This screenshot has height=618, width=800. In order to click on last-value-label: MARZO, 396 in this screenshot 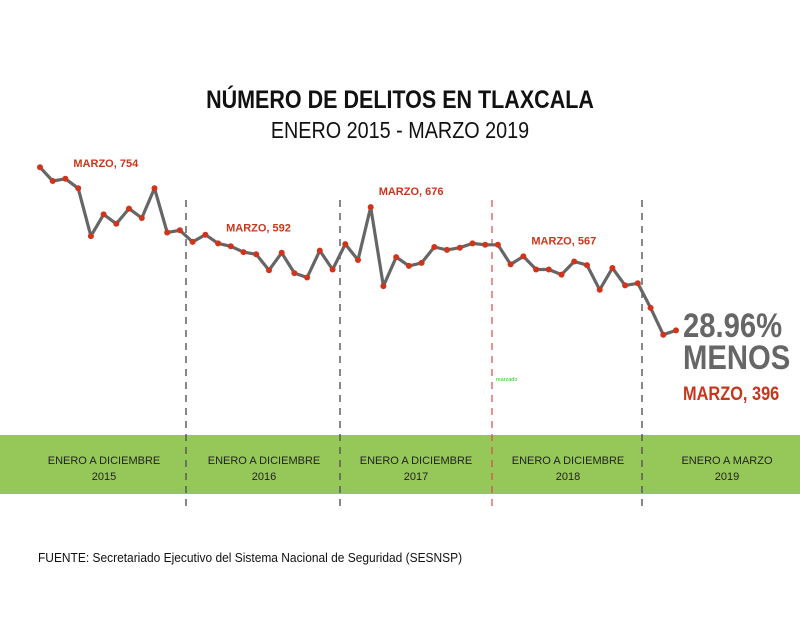, I will do `click(731, 394)`.